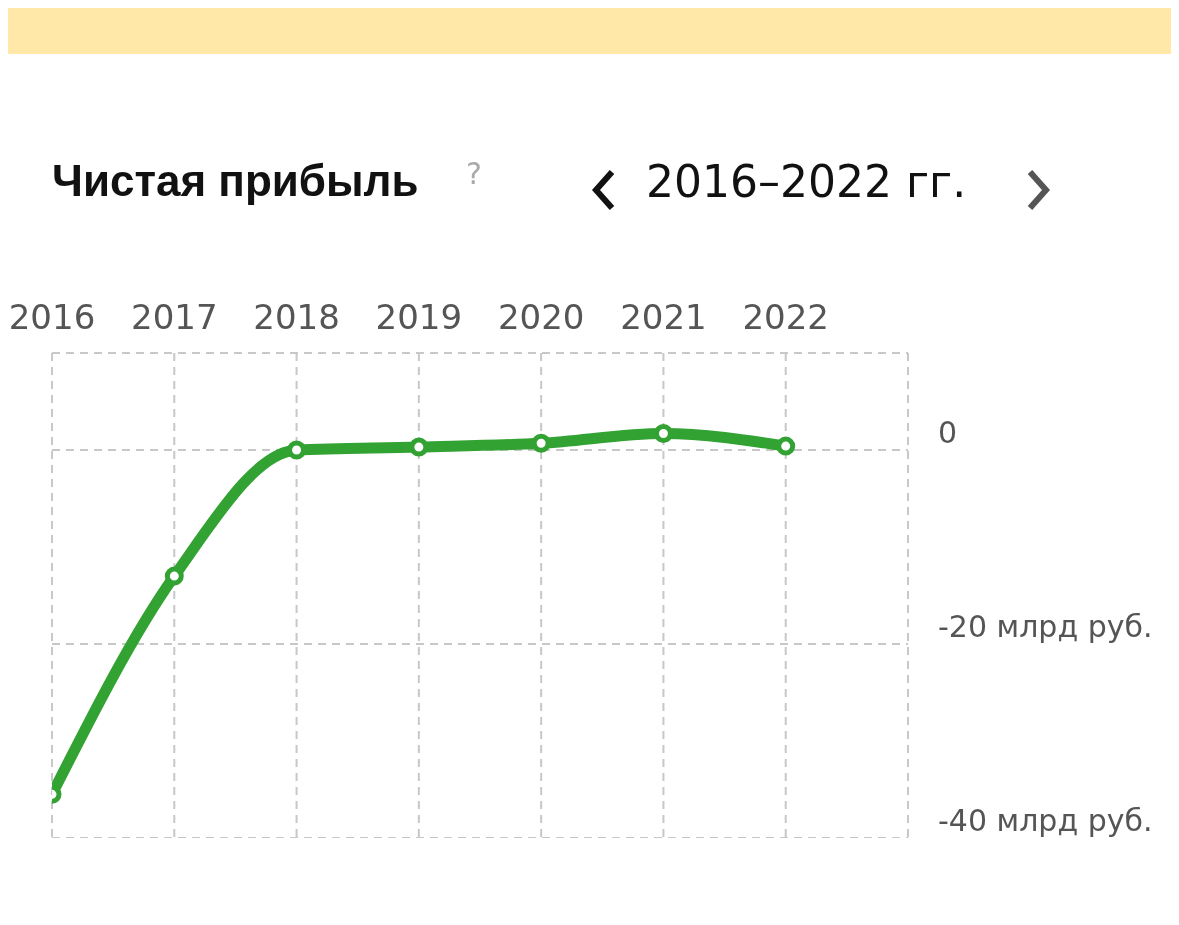 Image resolution: width=1179 pixels, height=925 pixels. I want to click on x-tick-label: 2020, so click(541, 317).